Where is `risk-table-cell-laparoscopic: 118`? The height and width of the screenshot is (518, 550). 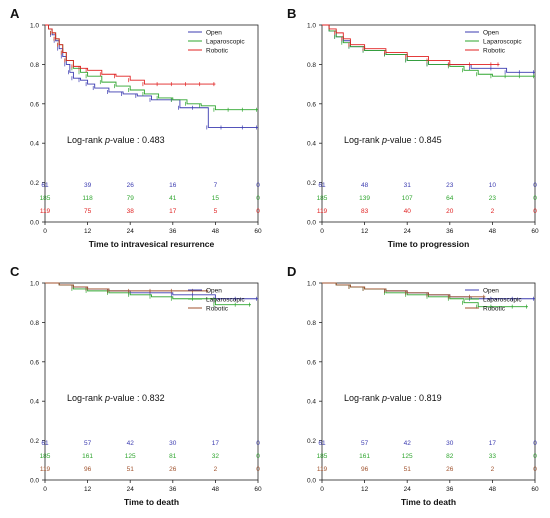 risk-table-cell-laparoscopic: 118 is located at coordinates (87, 198).